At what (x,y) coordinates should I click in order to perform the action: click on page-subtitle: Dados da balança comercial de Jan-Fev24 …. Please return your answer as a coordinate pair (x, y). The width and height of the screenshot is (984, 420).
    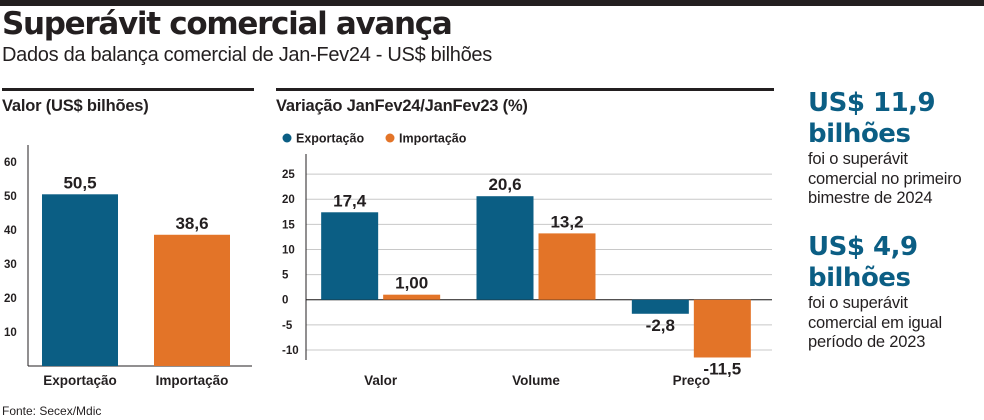
    Looking at the image, I should click on (247, 55).